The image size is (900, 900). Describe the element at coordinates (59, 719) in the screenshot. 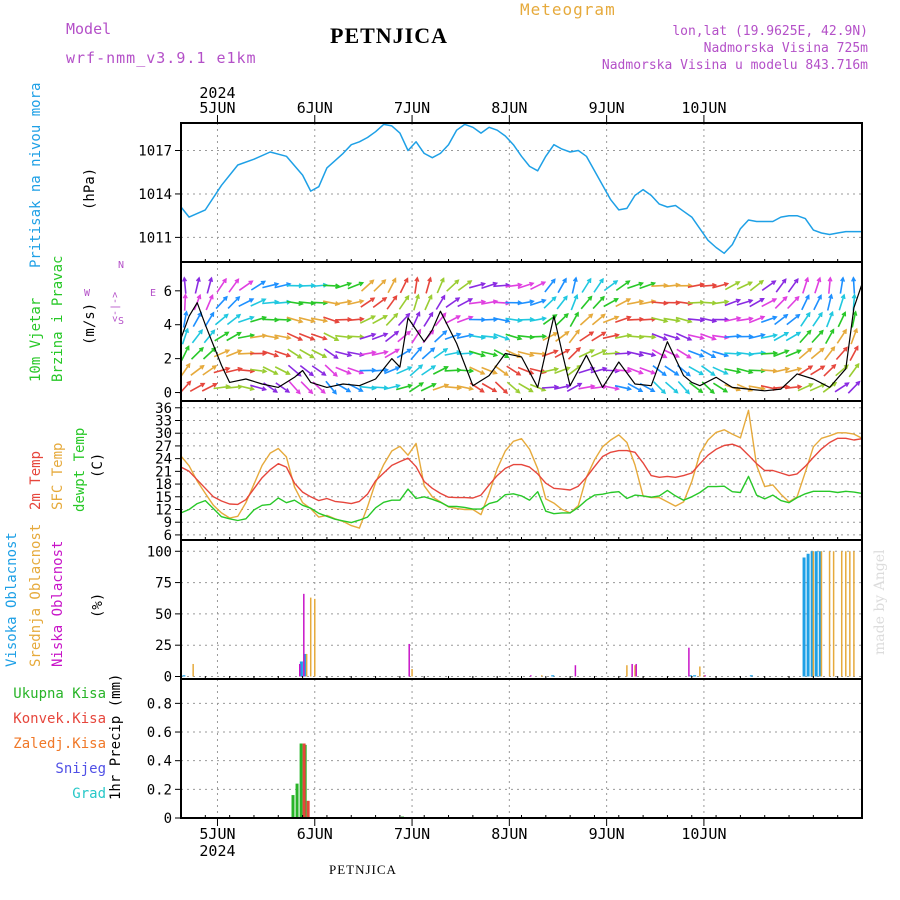

I see `precip-legend-conv: Konvek.Kisa` at that location.